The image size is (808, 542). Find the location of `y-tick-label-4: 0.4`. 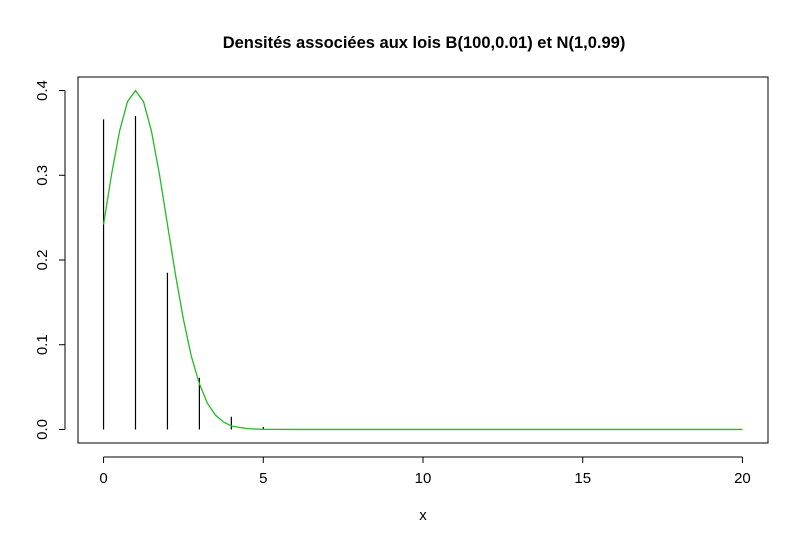

y-tick-label-4: 0.4 is located at coordinates (42, 90).